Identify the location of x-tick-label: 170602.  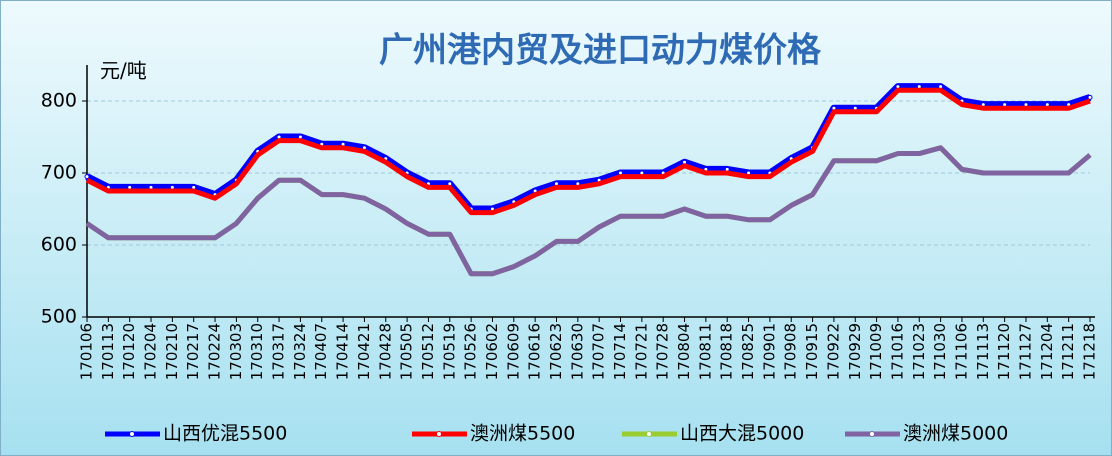
(492, 351).